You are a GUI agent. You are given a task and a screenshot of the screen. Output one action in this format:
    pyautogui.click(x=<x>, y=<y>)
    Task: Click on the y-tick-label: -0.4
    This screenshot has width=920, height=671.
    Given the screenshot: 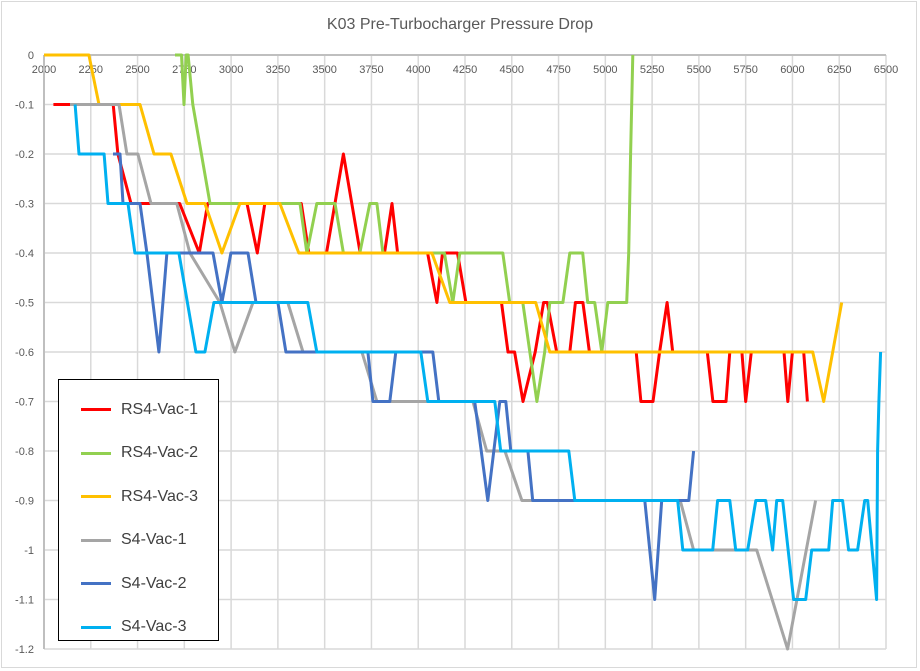 What is the action you would take?
    pyautogui.click(x=24, y=254)
    